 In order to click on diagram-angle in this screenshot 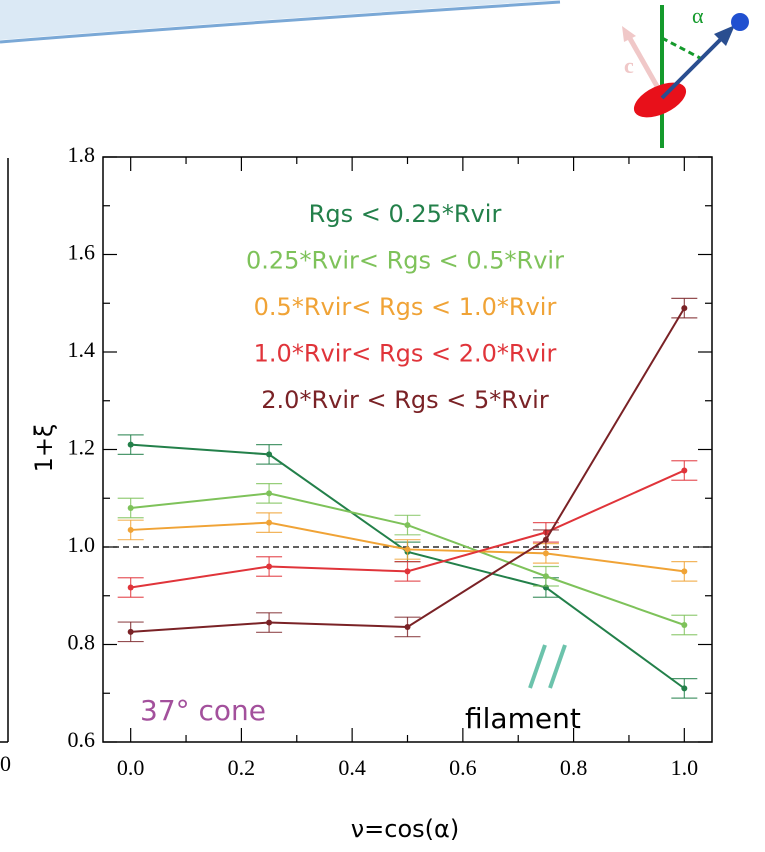, I will do `click(681, 48)`.